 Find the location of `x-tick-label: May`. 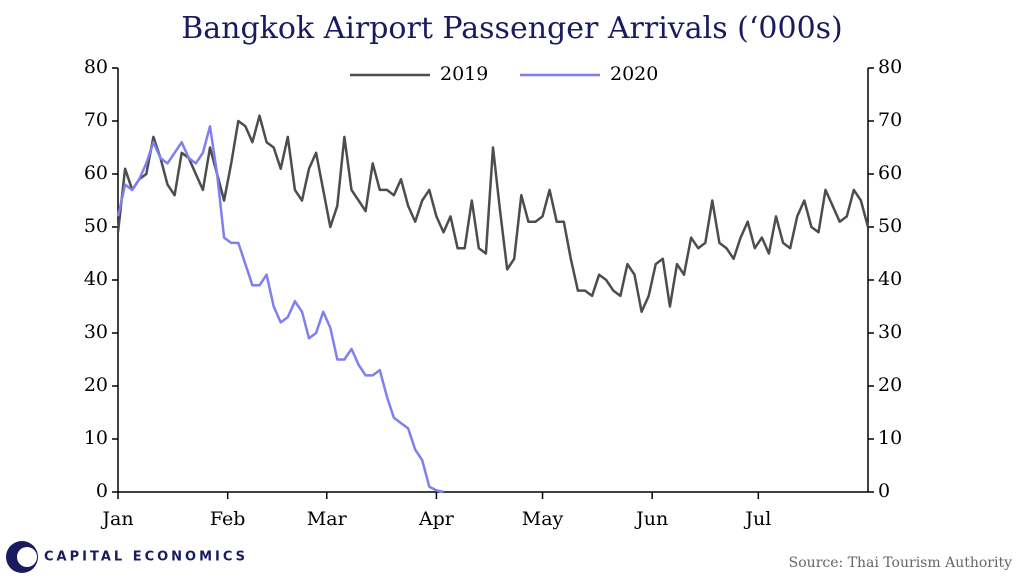

x-tick-label: May is located at coordinates (543, 519).